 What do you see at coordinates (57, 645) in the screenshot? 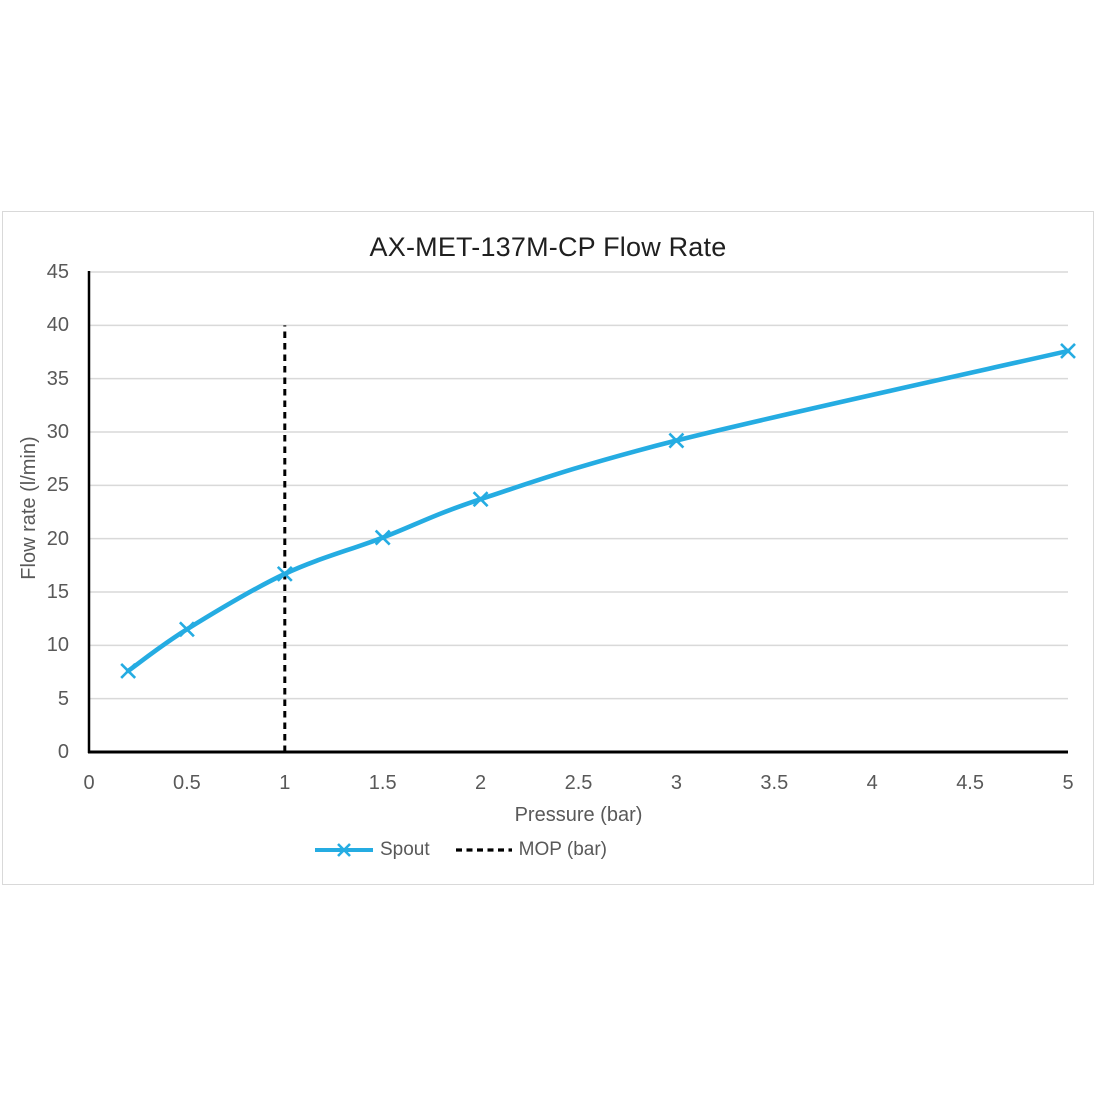
I see `y-tick-label: 10` at bounding box center [57, 645].